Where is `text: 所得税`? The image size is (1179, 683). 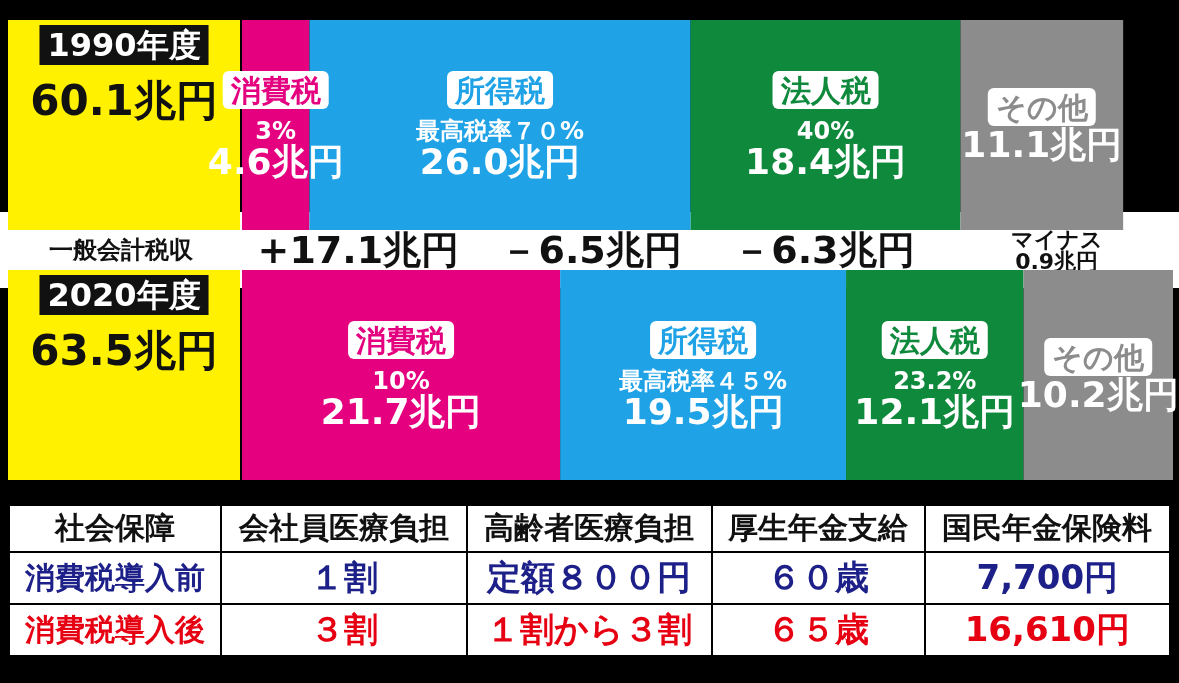 text: 所得税 is located at coordinates (703, 340).